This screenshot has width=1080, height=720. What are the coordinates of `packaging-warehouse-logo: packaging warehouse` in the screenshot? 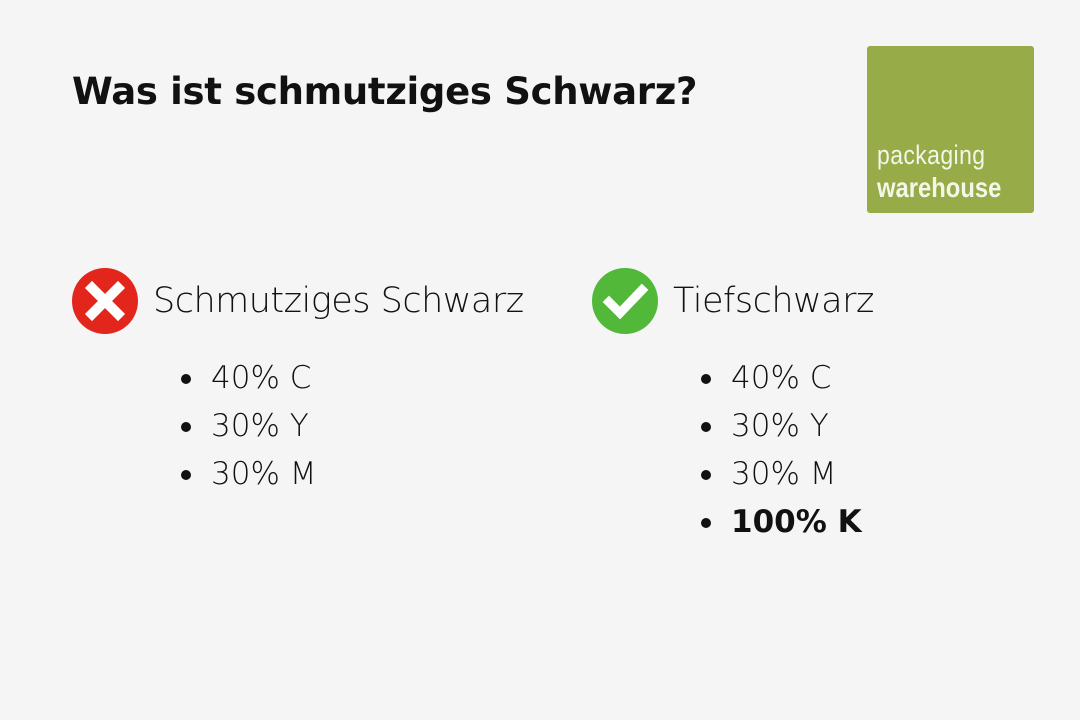 It's located at (950, 129).